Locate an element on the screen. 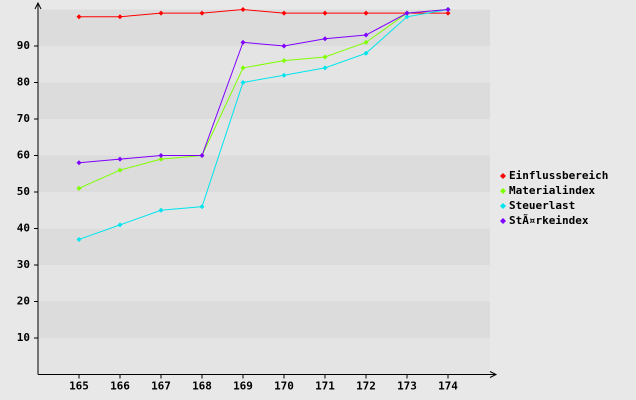  x-tick-label: 167 is located at coordinates (161, 386).